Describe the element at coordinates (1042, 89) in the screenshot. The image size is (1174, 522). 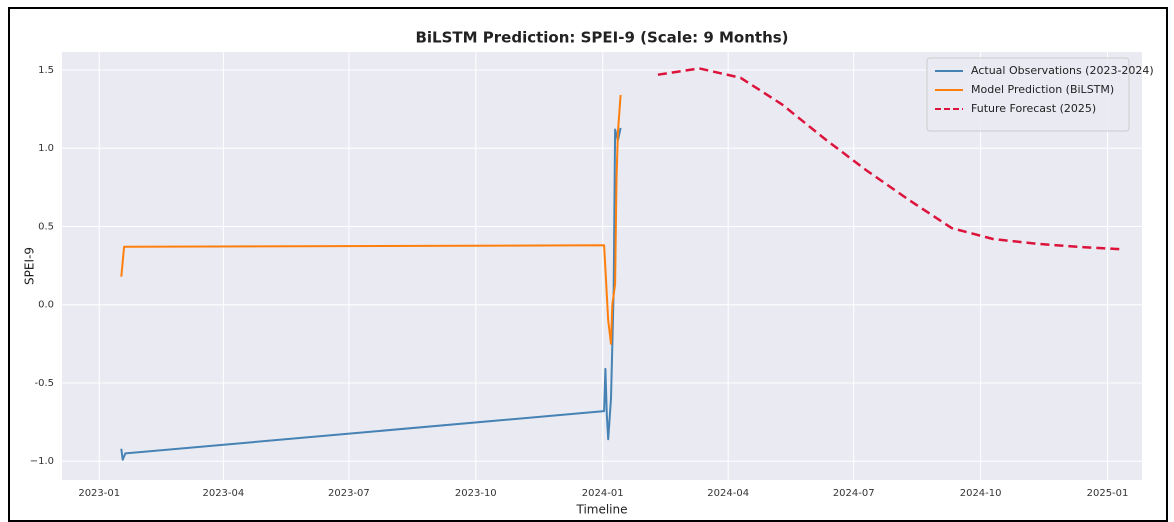
I see `legend-label: Model Prediction (BiLSTM)` at that location.